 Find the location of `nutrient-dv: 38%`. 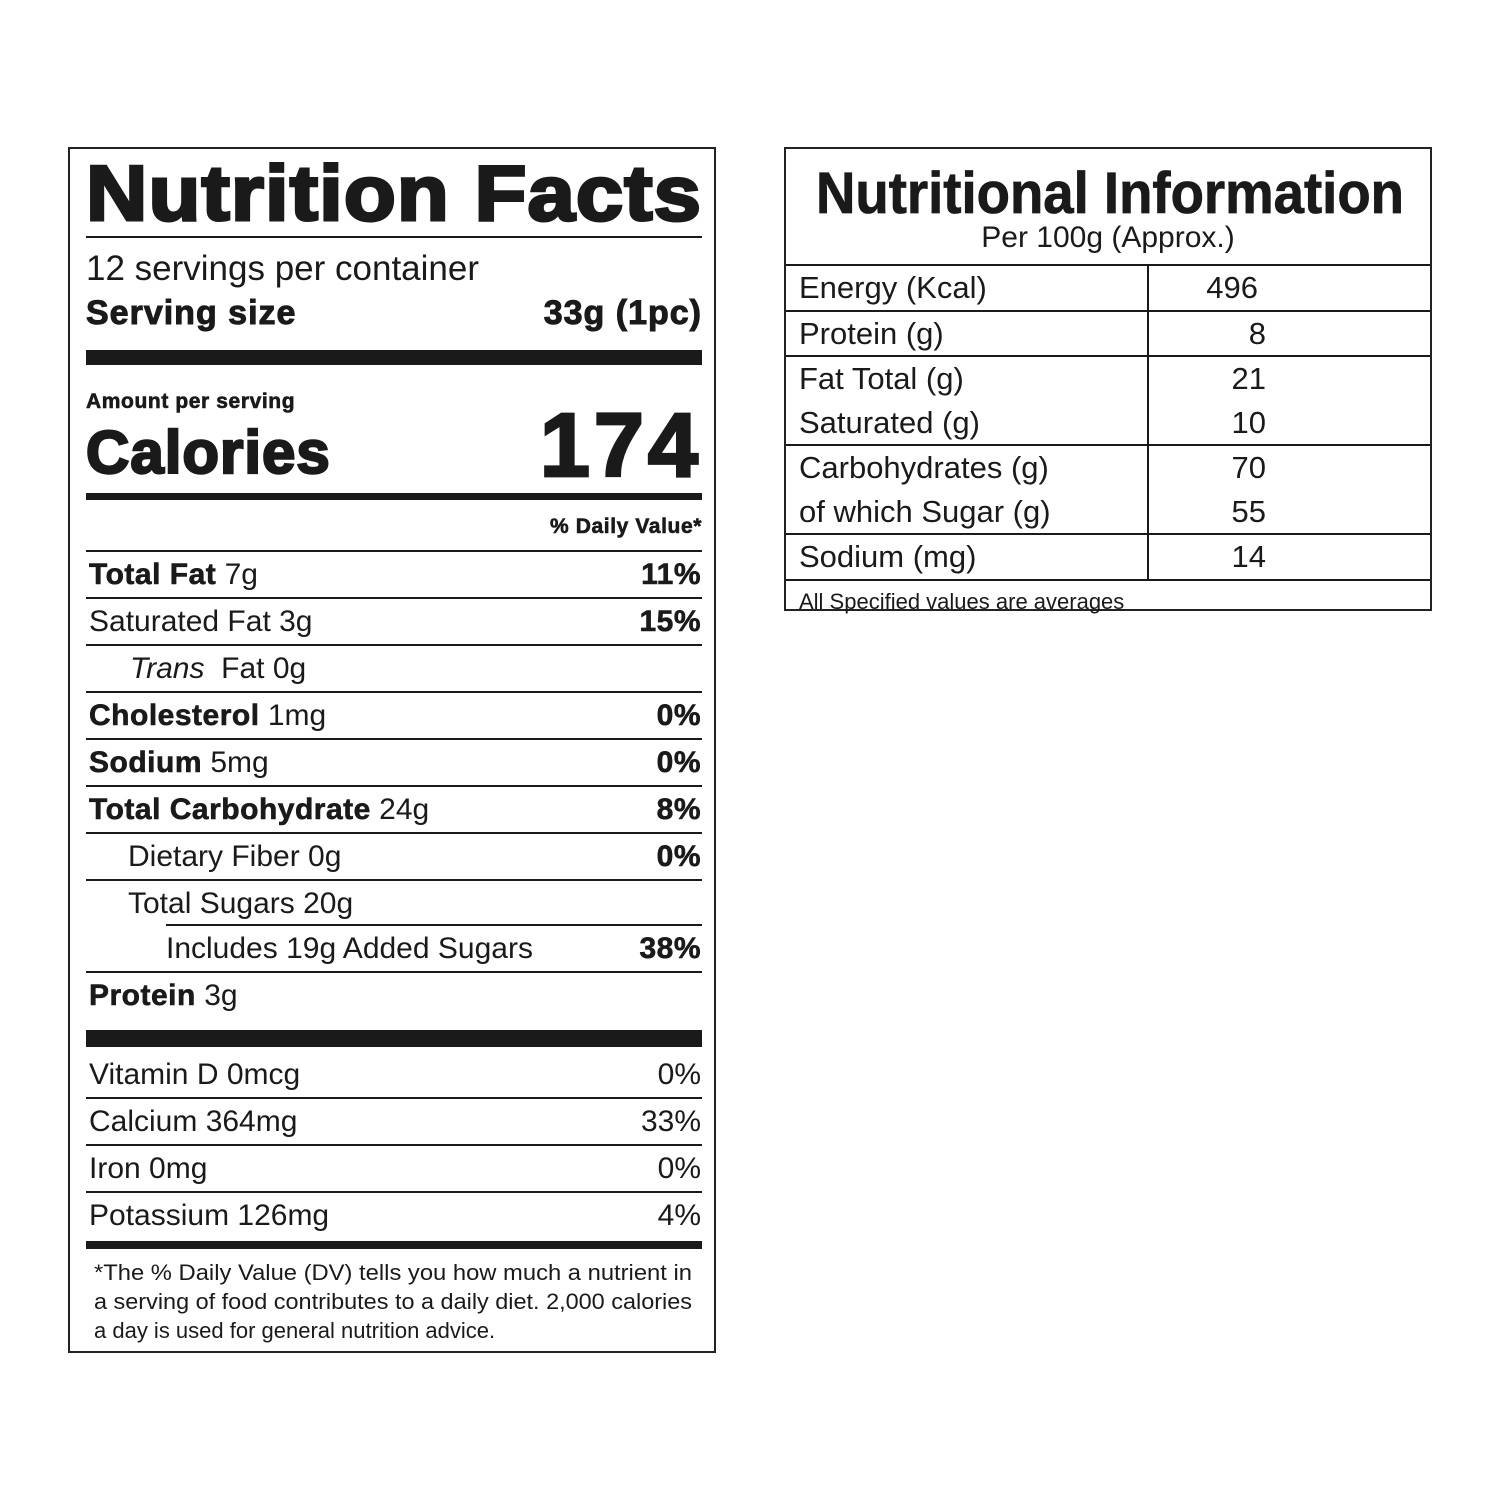

nutrient-dv: 38% is located at coordinates (670, 948).